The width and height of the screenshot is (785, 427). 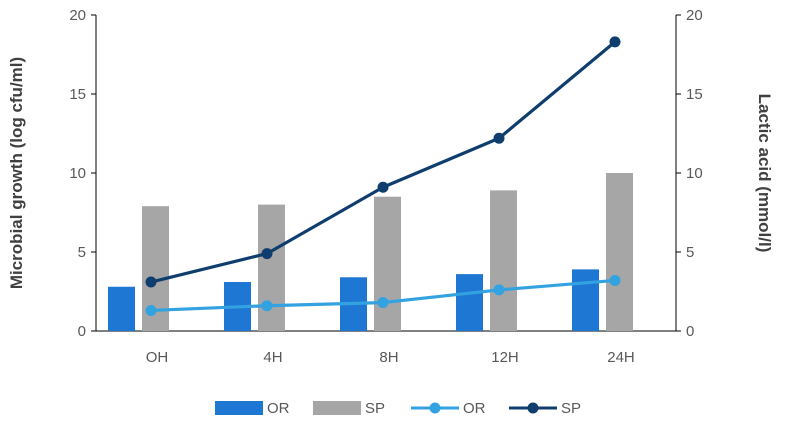 What do you see at coordinates (16, 173) in the screenshot?
I see `left-axis-title: Microbial growth (log cfu/ml)` at bounding box center [16, 173].